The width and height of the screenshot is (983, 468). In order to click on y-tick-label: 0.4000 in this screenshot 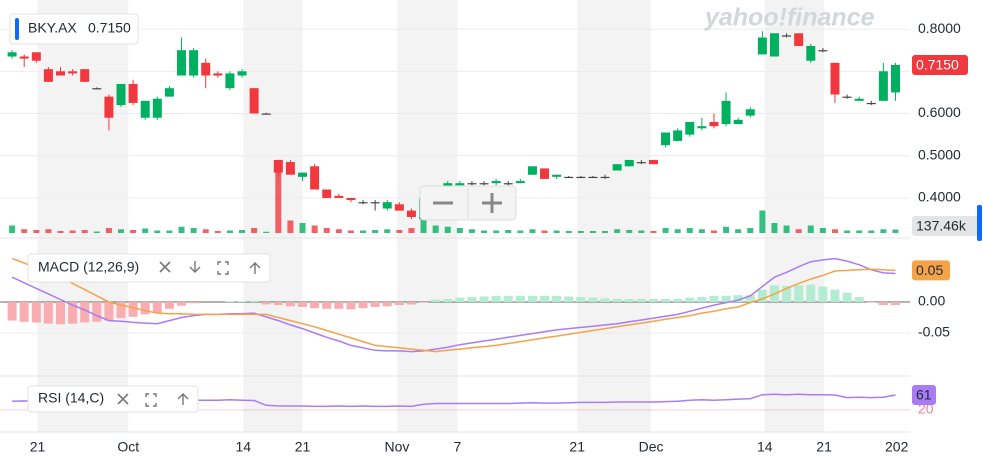, I will do `click(939, 197)`.